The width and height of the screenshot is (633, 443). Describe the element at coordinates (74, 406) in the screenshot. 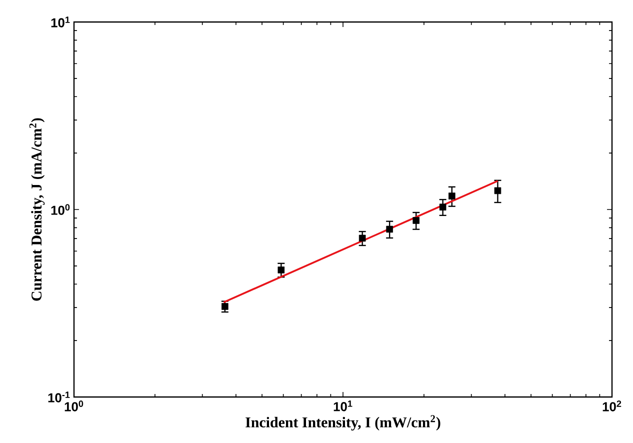

I see `x-tick-label: 10$^{0}$` at that location.